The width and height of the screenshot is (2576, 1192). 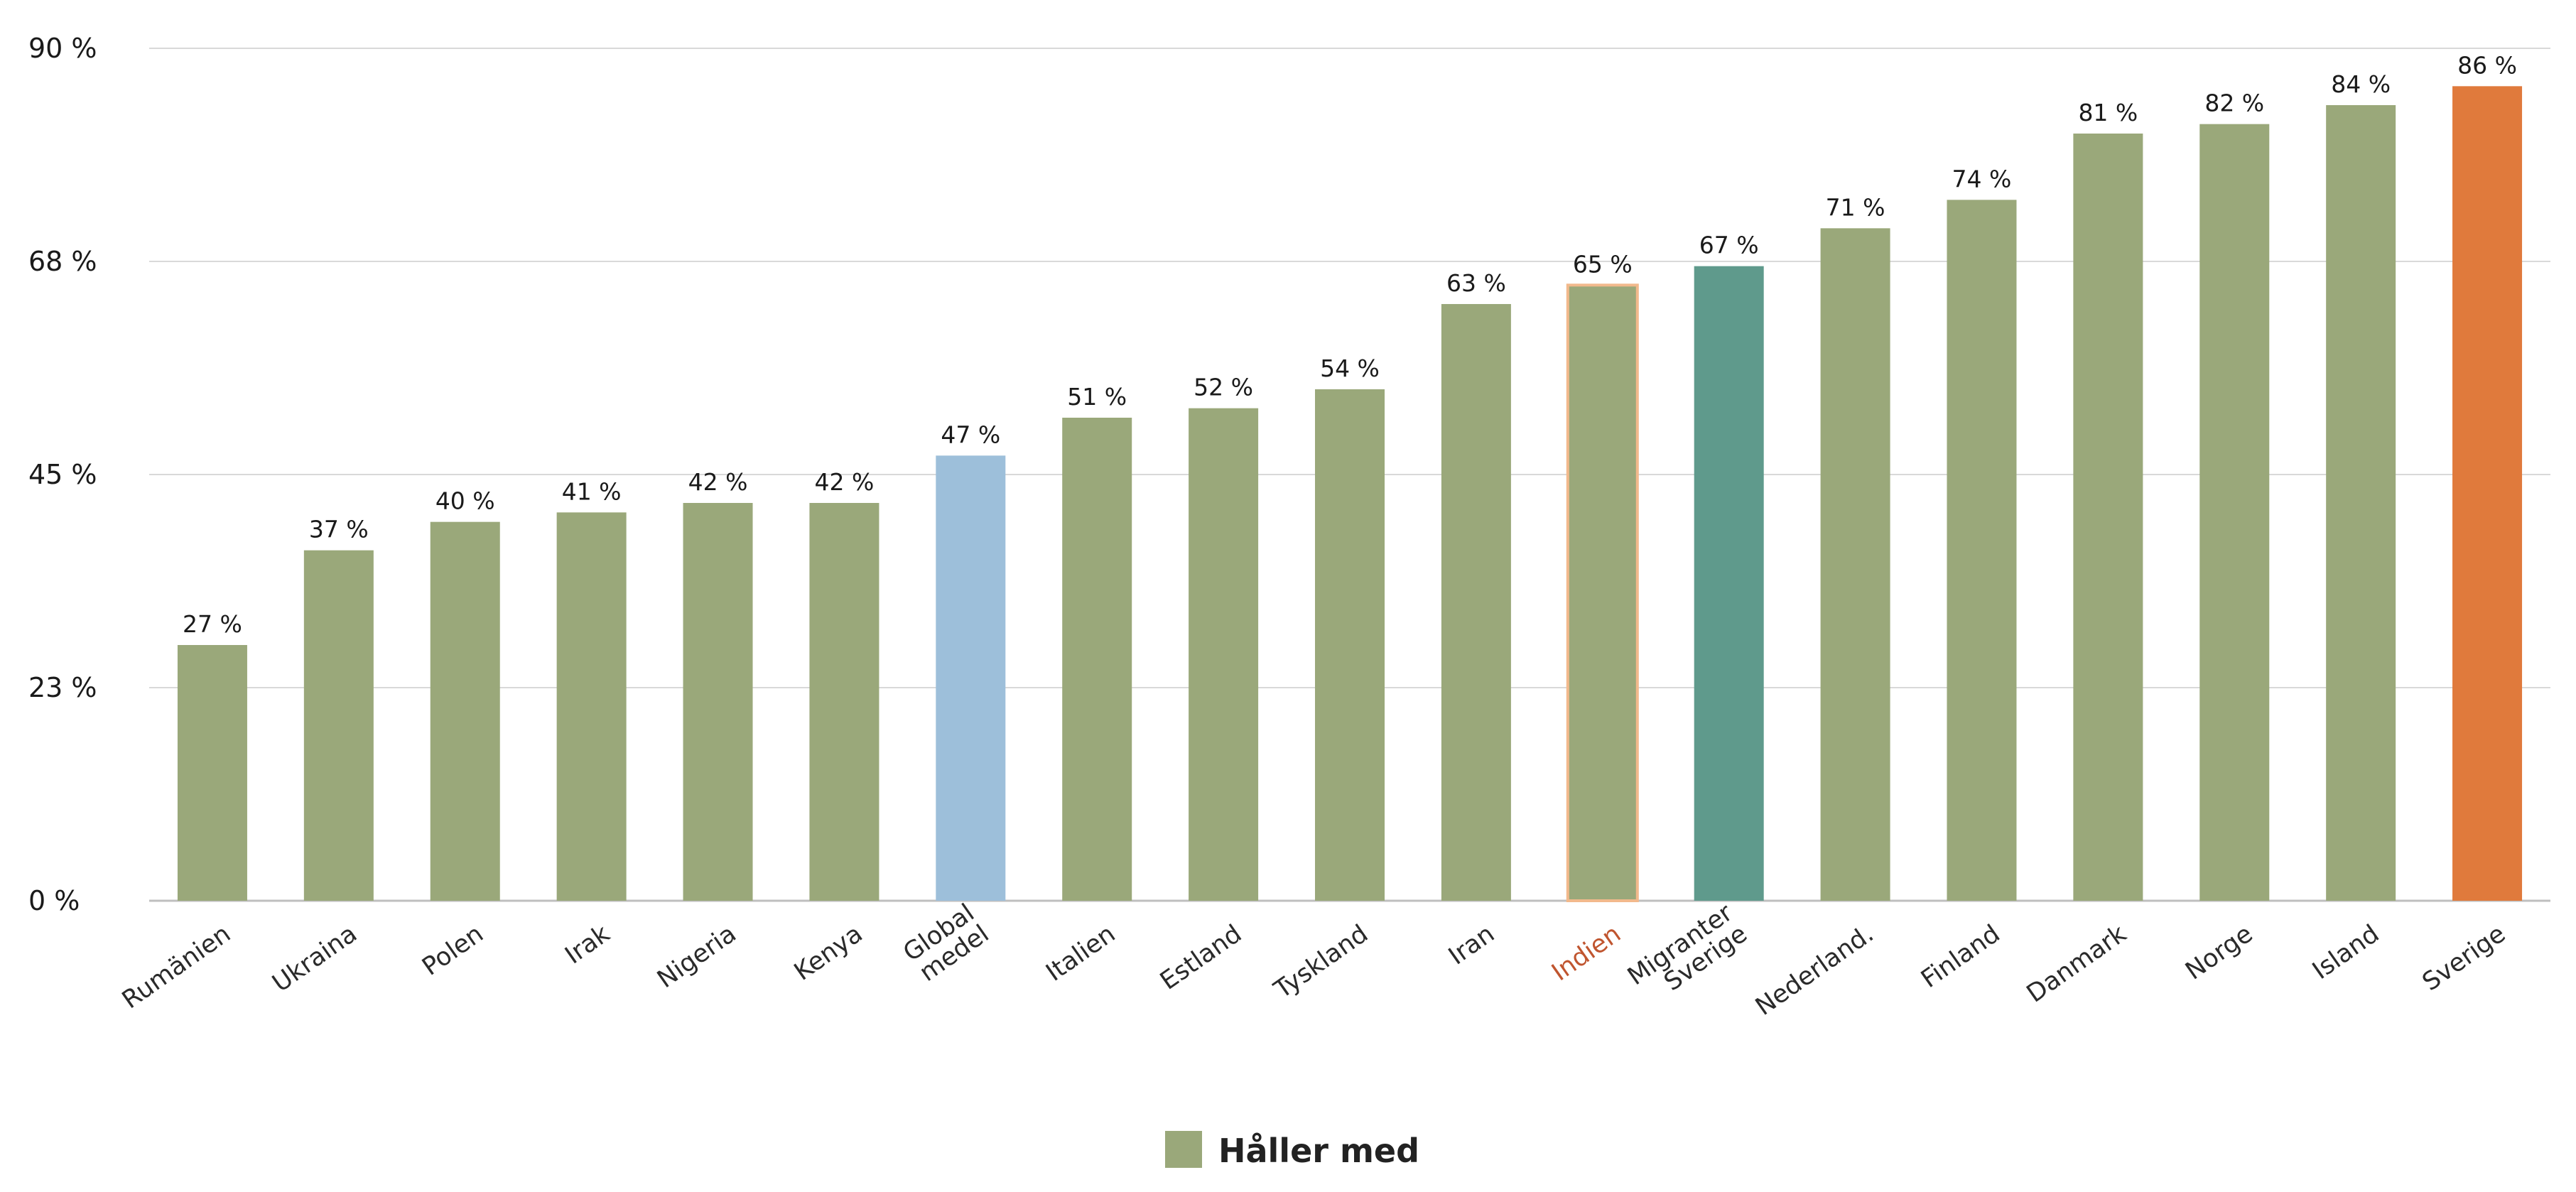 I want to click on x-tick-label-line: Irak, so click(x=587, y=944).